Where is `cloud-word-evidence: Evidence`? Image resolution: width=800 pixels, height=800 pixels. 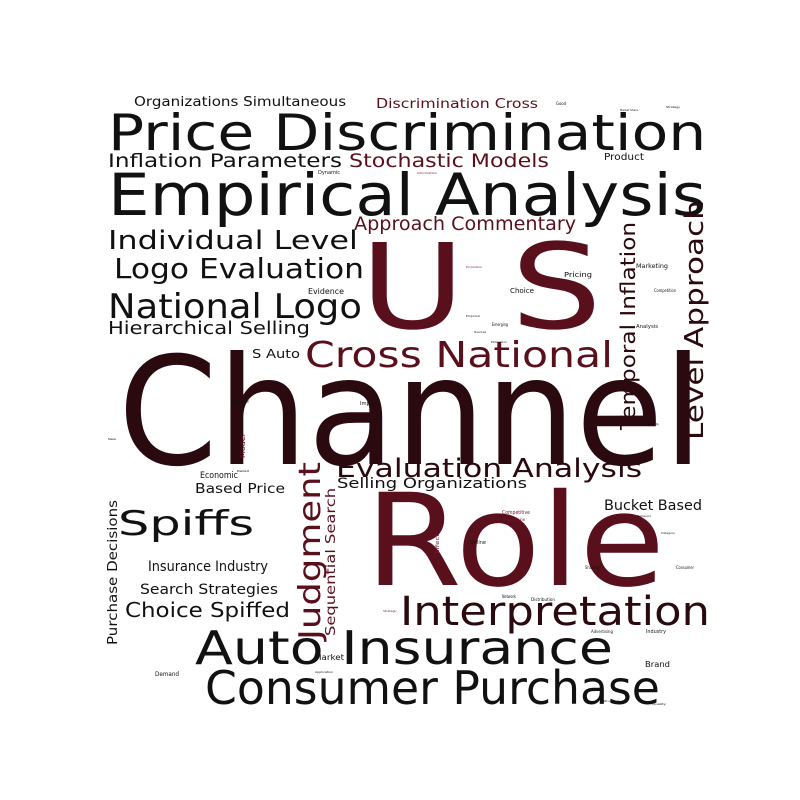
cloud-word-evidence: Evidence is located at coordinates (326, 291).